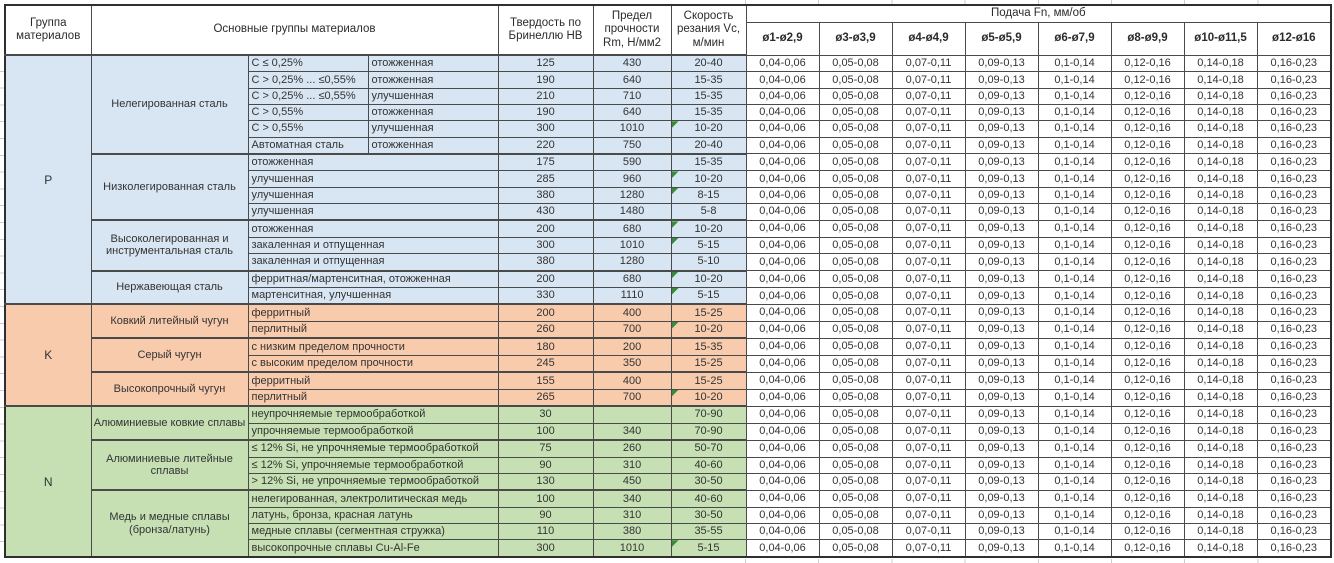 The height and width of the screenshot is (563, 1334). Describe the element at coordinates (632, 431) in the screenshot. I see `strength-cell: 340` at that location.